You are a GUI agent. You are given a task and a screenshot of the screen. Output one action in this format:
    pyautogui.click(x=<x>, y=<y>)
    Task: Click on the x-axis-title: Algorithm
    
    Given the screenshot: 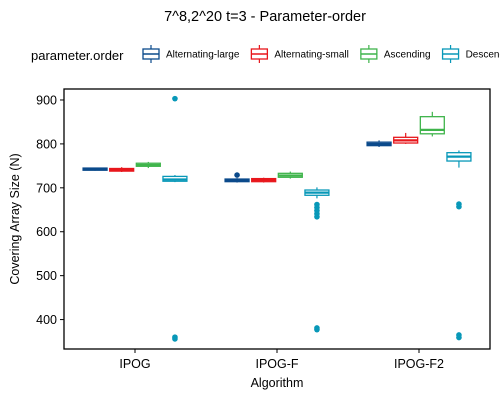 What is the action you would take?
    pyautogui.click(x=277, y=383)
    